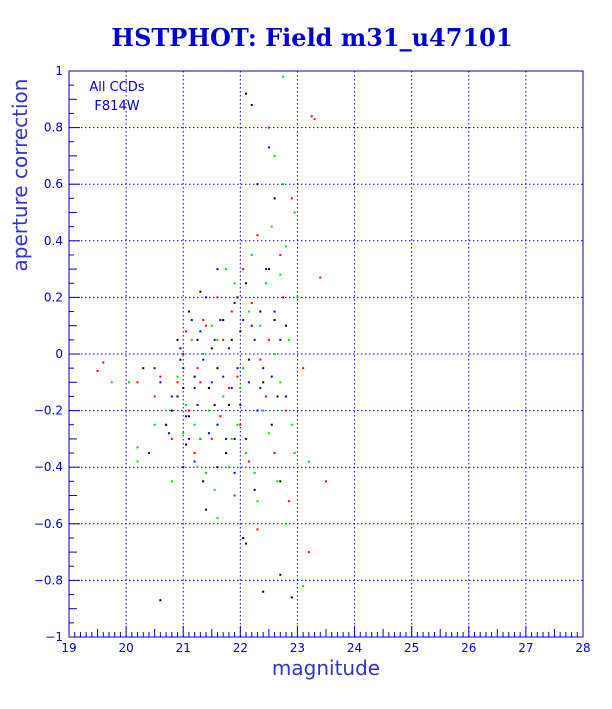 The width and height of the screenshot is (612, 709). Describe the element at coordinates (125, 648) in the screenshot. I see `x-tick-label: 20` at that location.